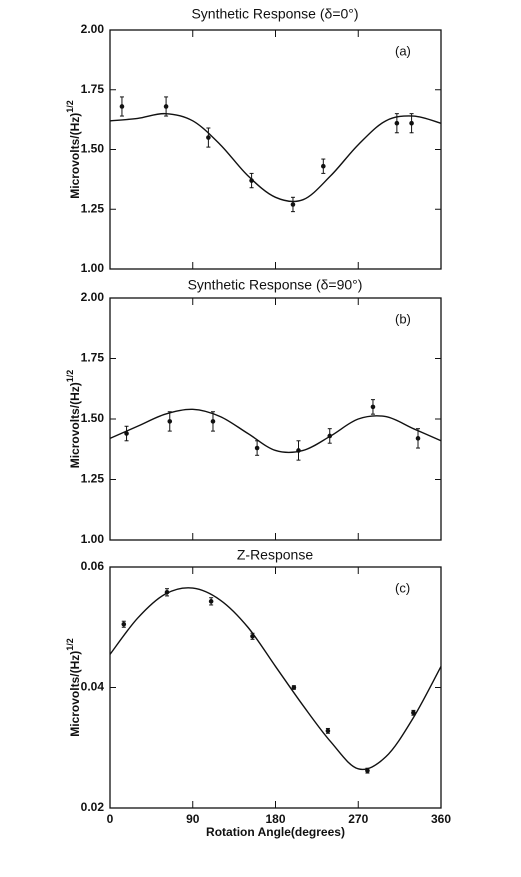 This screenshot has width=521, height=877. What do you see at coordinates (441, 819) in the screenshot?
I see `x-tick-label: 360` at bounding box center [441, 819].